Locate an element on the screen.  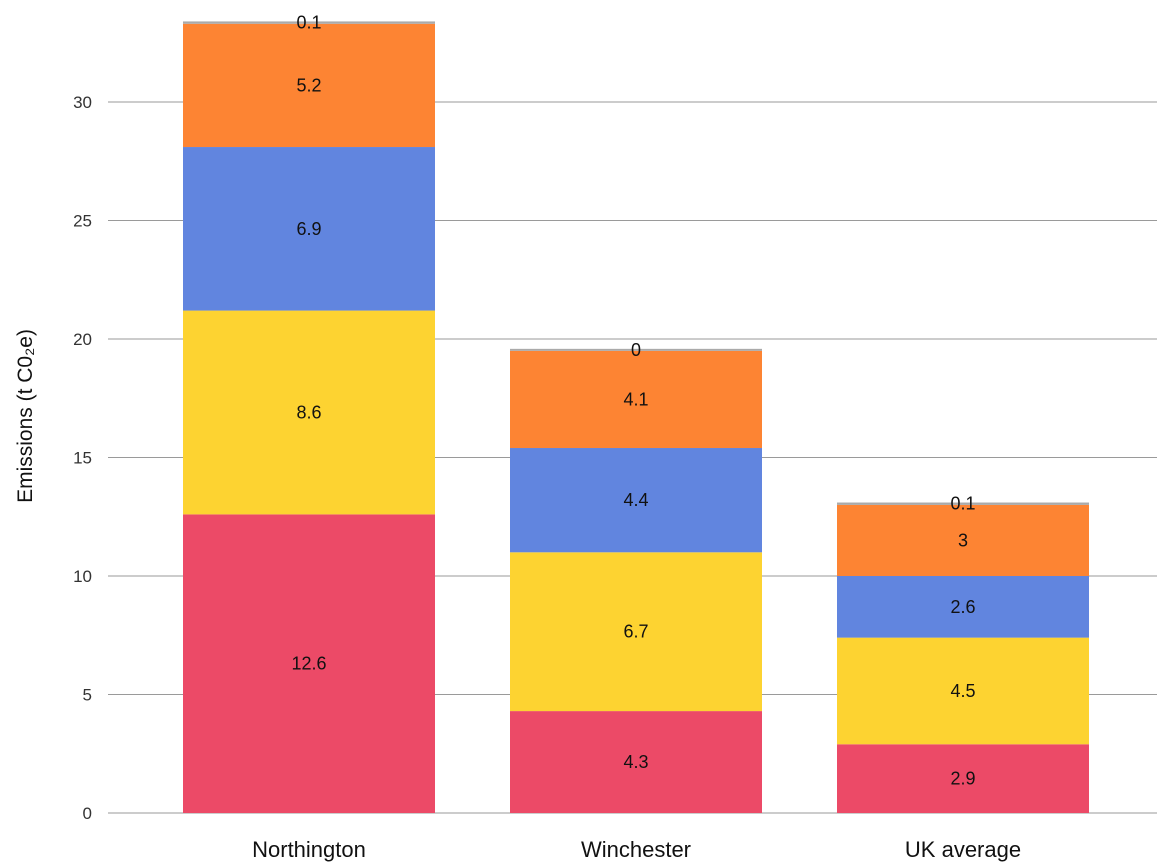
x-category-label: UK average is located at coordinates (963, 849).